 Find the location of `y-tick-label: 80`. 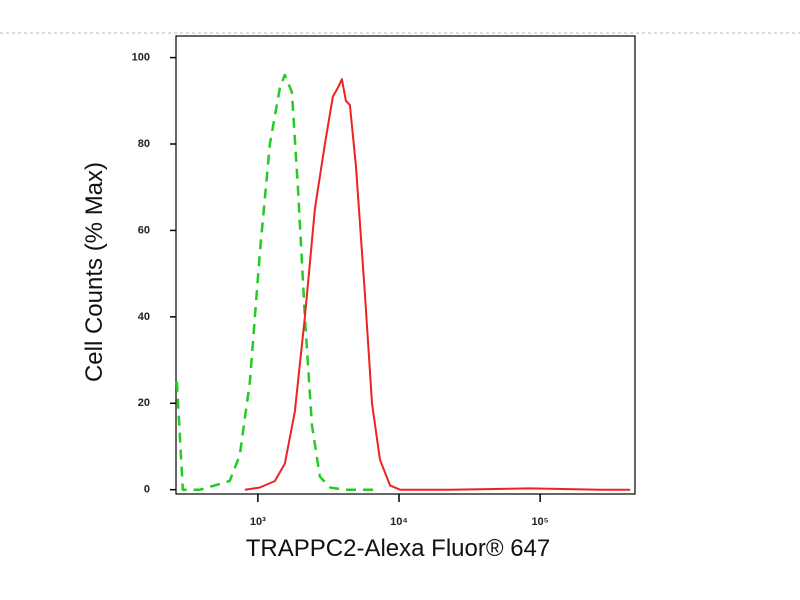

y-tick-label: 80 is located at coordinates (144, 144).